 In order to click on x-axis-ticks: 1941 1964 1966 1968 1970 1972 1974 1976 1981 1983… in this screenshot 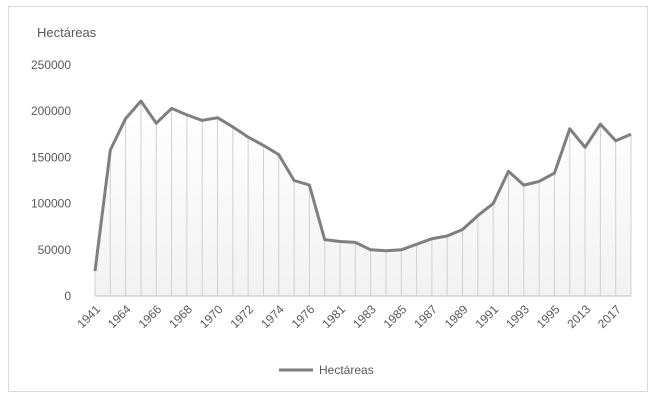, I will do `click(349, 316)`.